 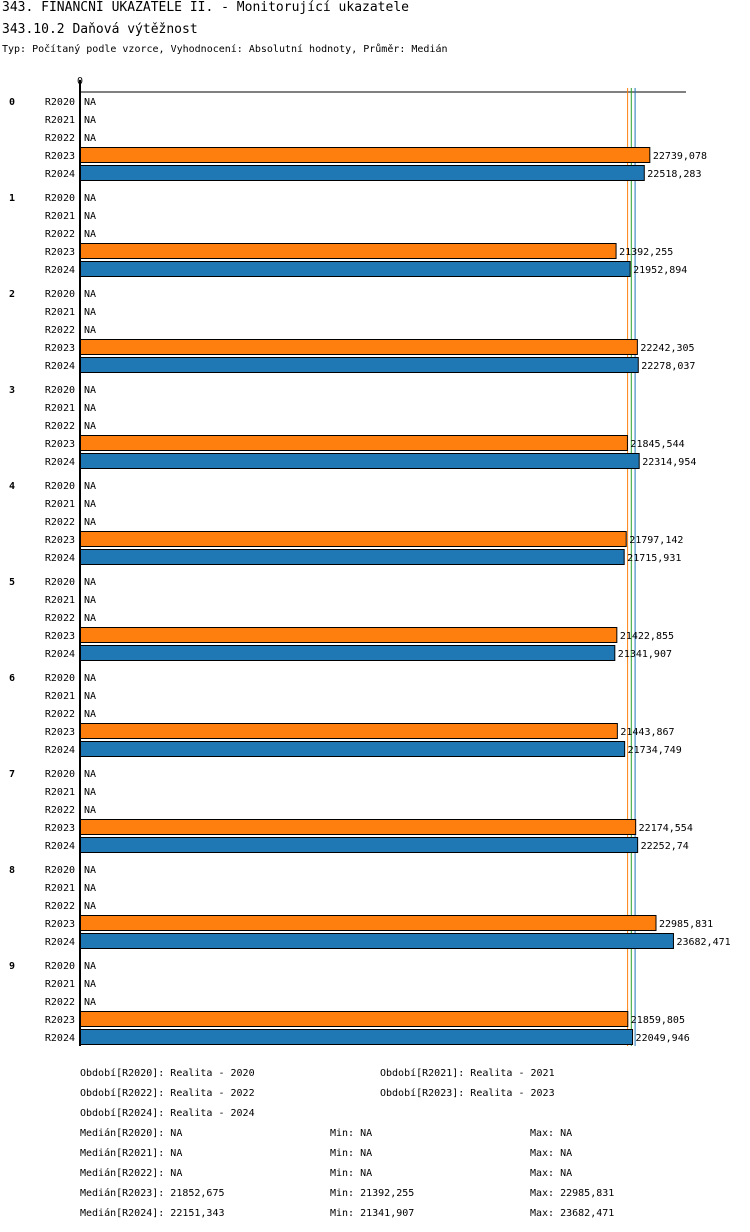 What do you see at coordinates (372, 1193) in the screenshot?
I see `stat-min-r2023: Min: 21392,255` at bounding box center [372, 1193].